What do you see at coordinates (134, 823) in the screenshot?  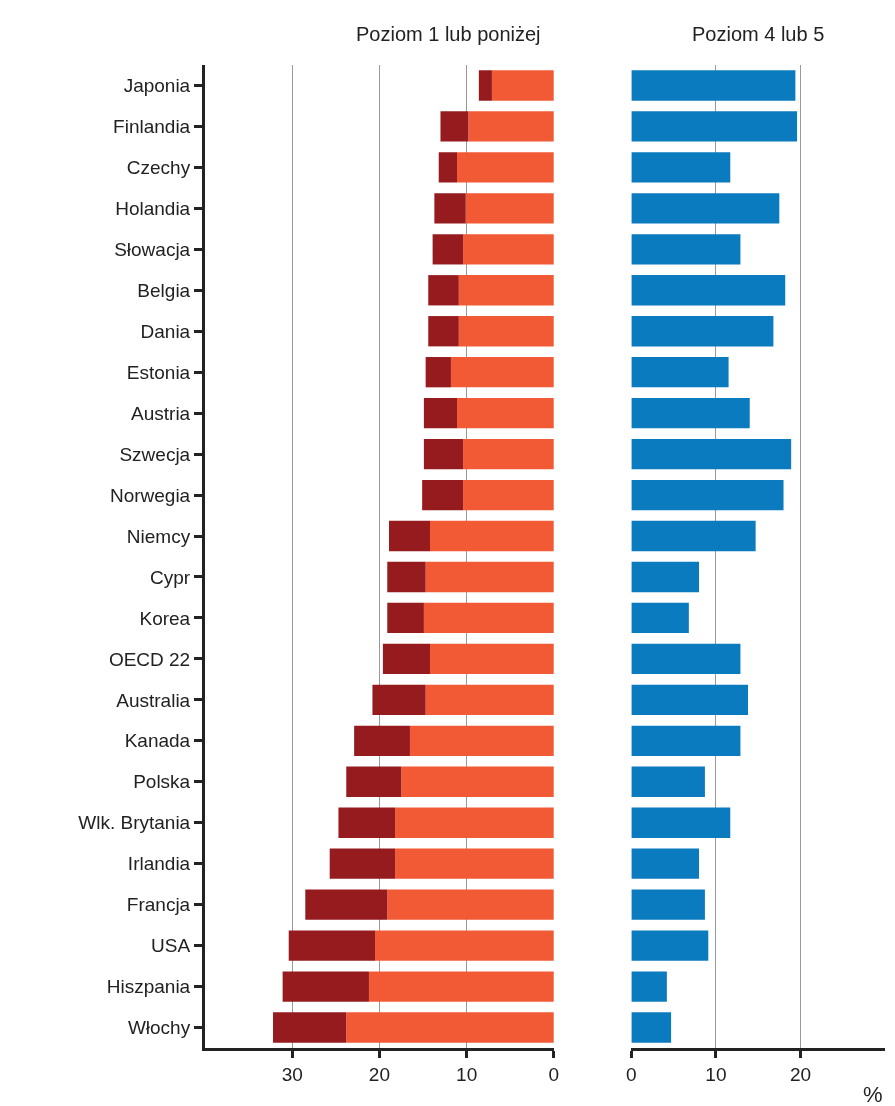 I see `y-tick-label: Wlk. Brytania` at bounding box center [134, 823].